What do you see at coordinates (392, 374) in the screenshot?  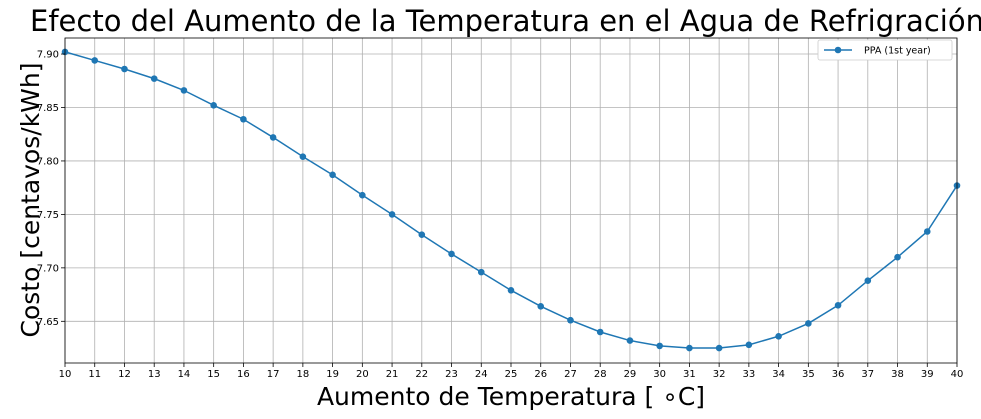 I see `x-tick-label: 21` at bounding box center [392, 374].